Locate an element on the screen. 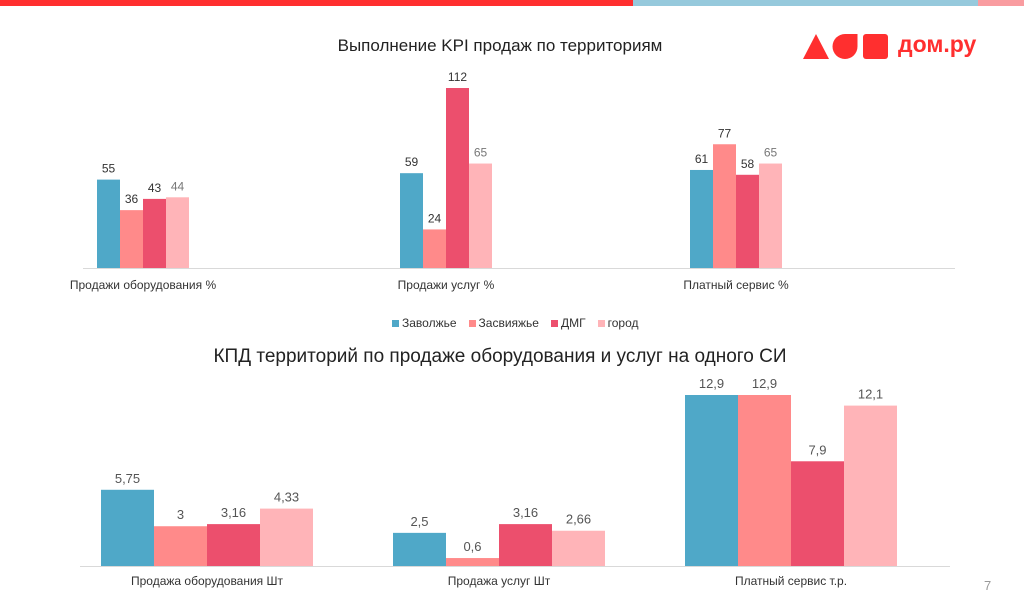 Image resolution: width=1024 pixels, height=616 pixels. chart1-data-label: 43 is located at coordinates (155, 188).